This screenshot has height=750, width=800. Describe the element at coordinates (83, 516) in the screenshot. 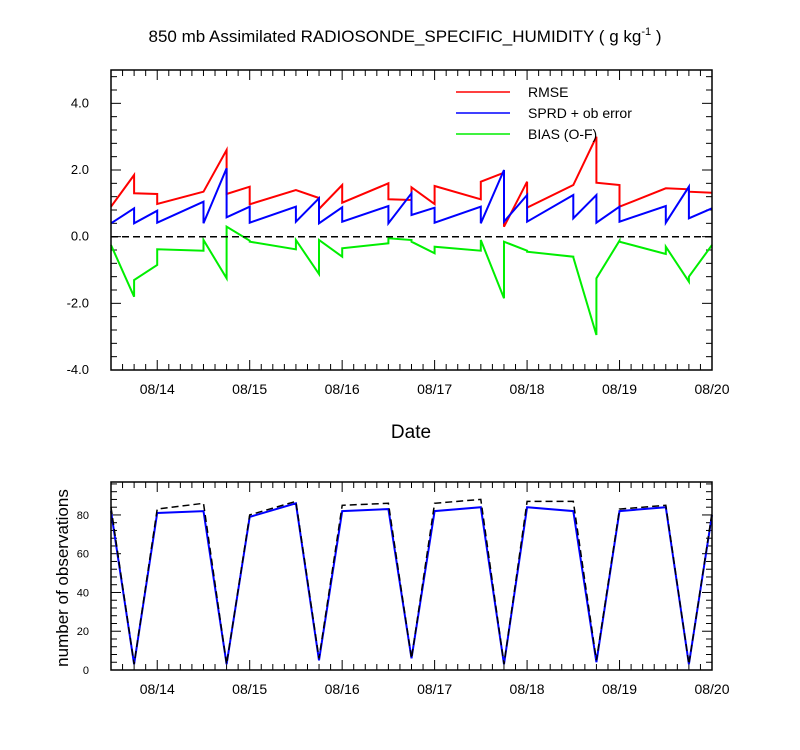

I see `y-tick-label-80: 80` at that location.